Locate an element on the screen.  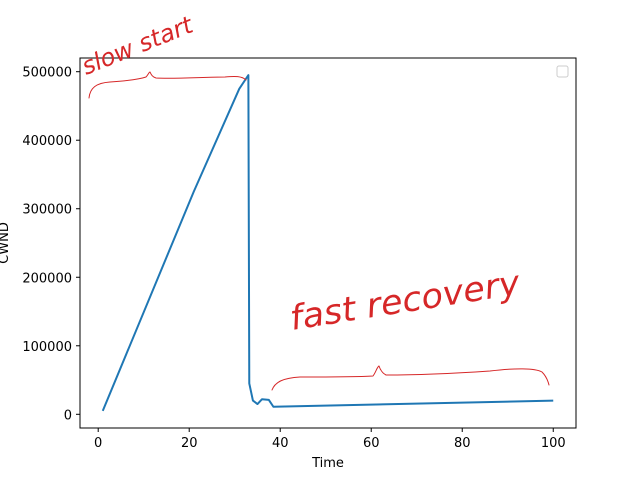
x-tick-label: 20 is located at coordinates (189, 443).